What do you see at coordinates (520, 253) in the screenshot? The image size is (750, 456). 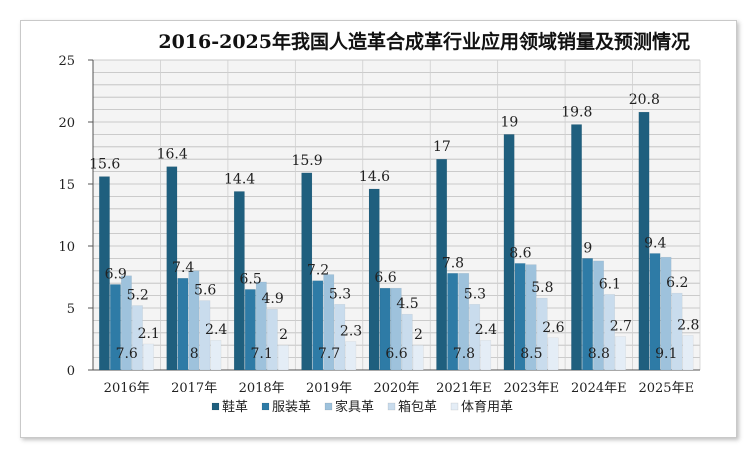 I see `data-label: 8.6` at bounding box center [520, 253].